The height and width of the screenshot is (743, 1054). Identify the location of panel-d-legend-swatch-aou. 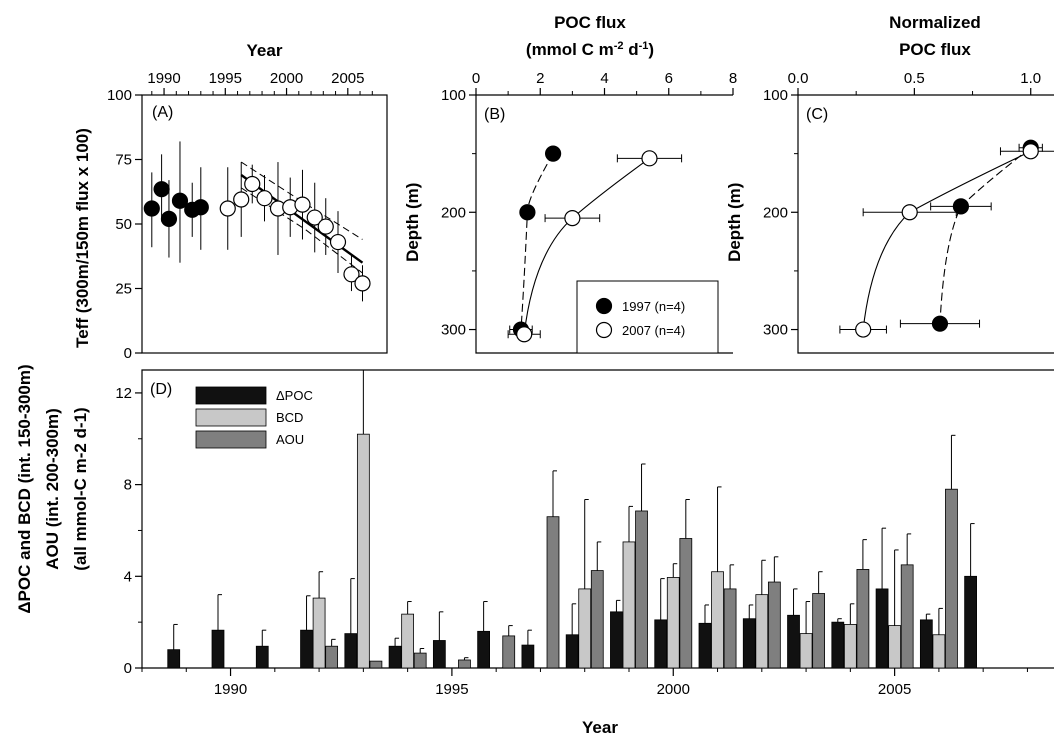
(231, 439).